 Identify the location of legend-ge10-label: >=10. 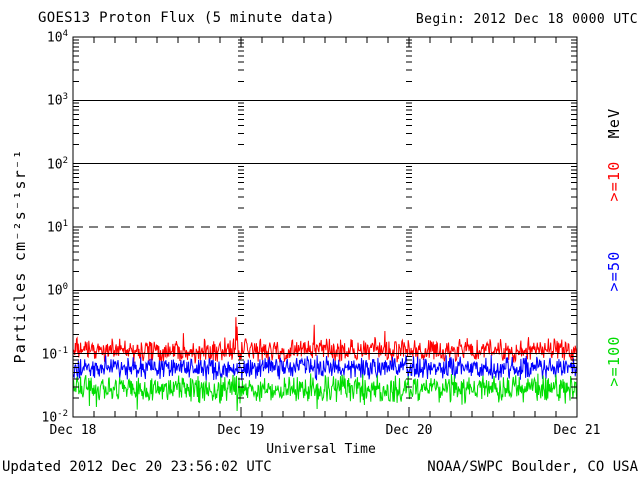
(614, 181).